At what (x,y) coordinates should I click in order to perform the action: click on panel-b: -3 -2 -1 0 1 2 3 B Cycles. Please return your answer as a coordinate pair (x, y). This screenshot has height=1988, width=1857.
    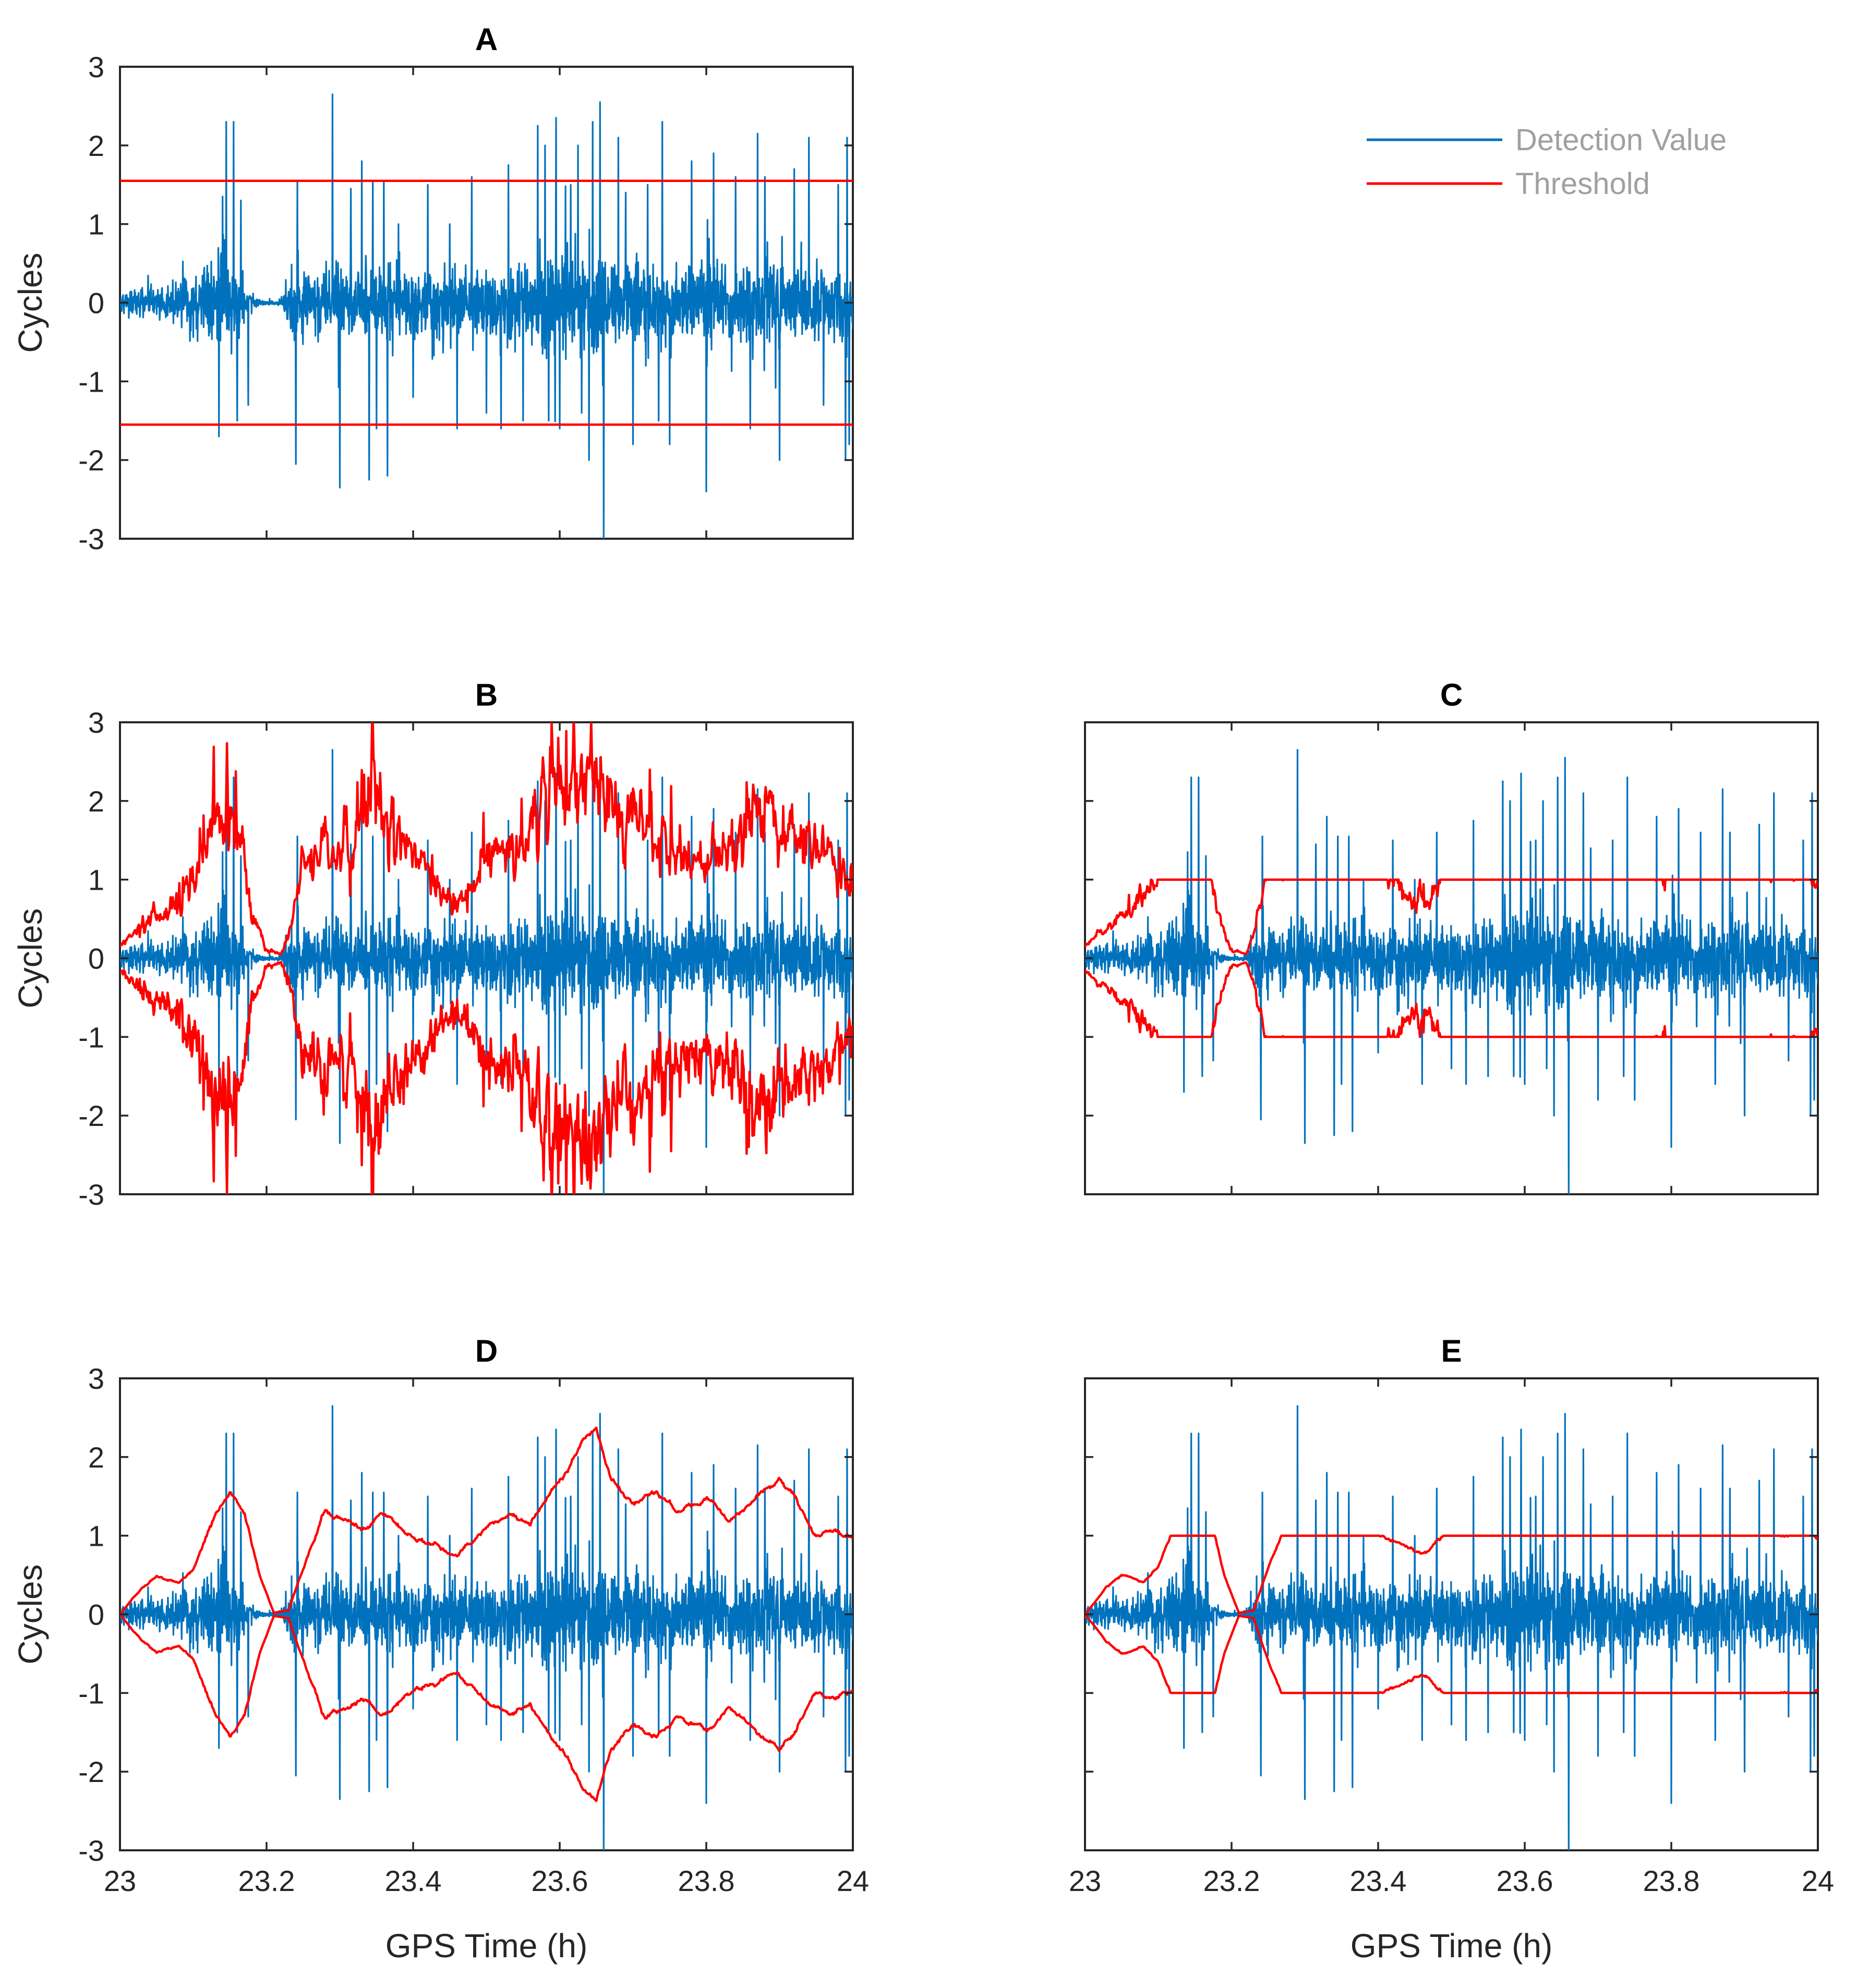
    Looking at the image, I should click on (432, 944).